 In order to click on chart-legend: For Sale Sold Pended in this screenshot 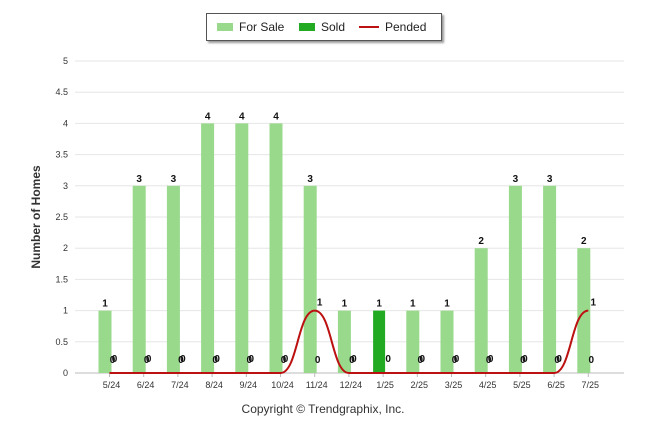, I will do `click(324, 27)`.